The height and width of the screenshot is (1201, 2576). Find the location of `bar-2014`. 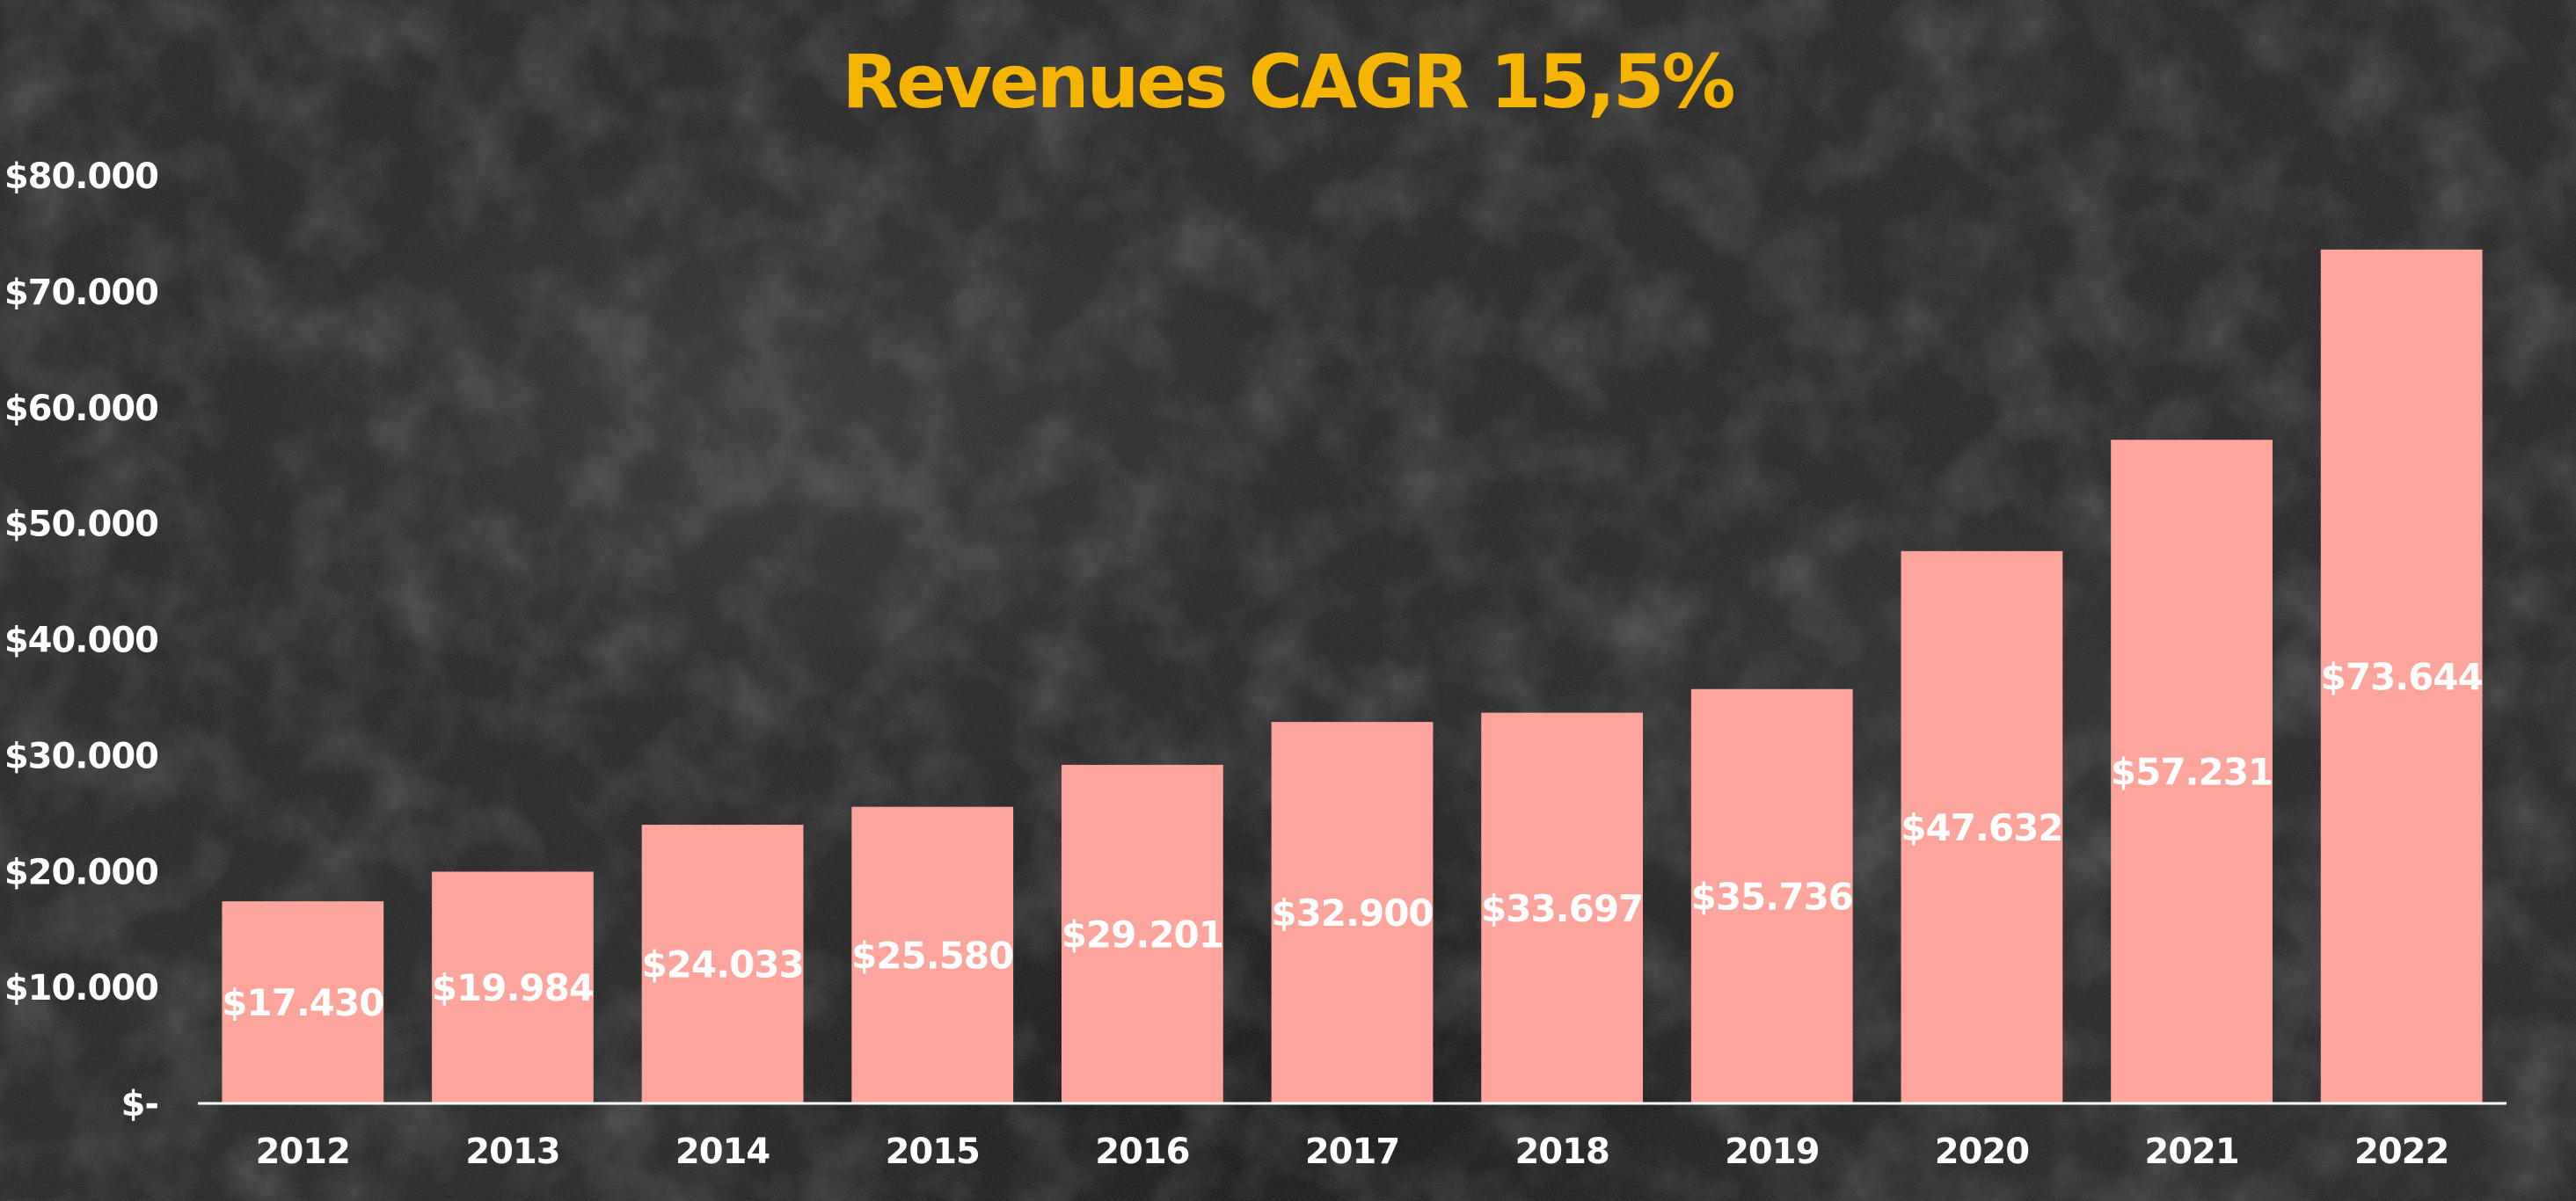

bar-2014 is located at coordinates (722, 964).